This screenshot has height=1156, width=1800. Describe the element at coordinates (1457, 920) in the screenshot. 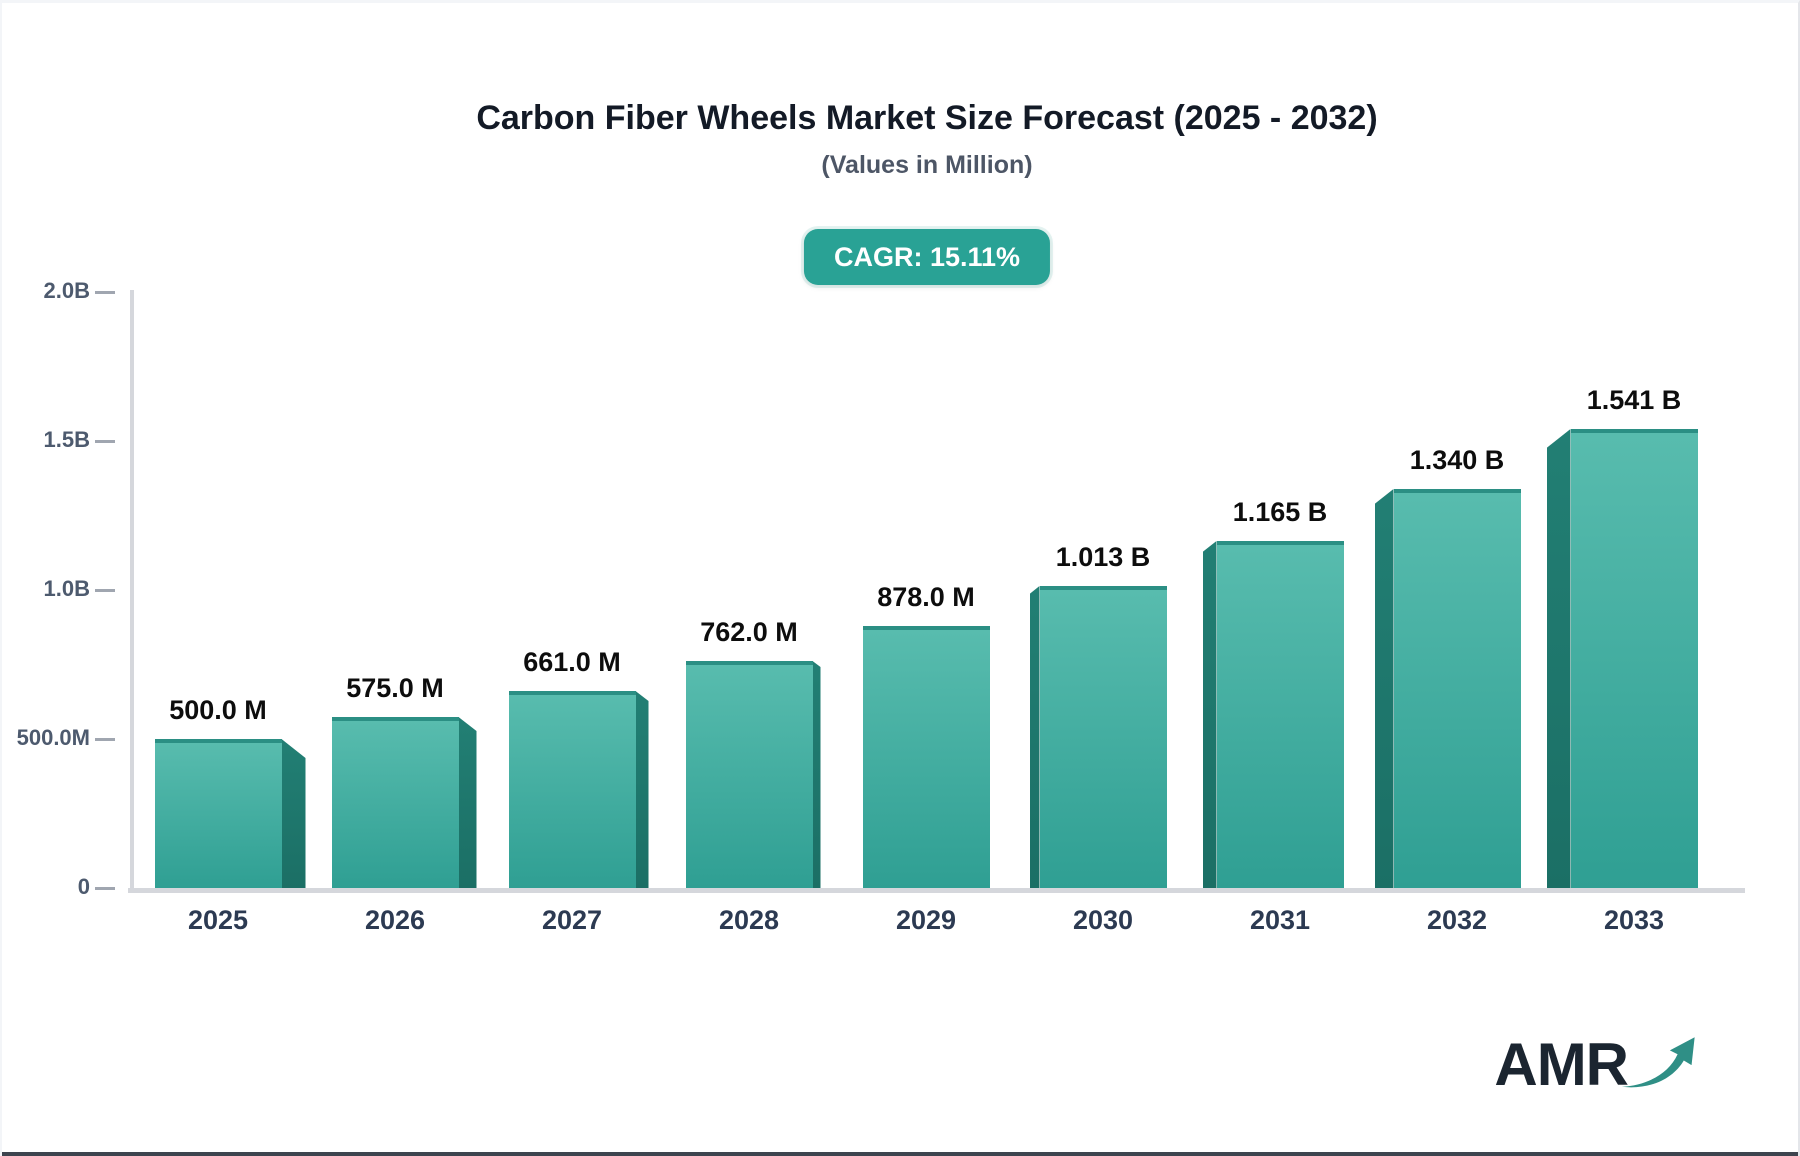

I see `x-tick-label-2032: 2032` at that location.